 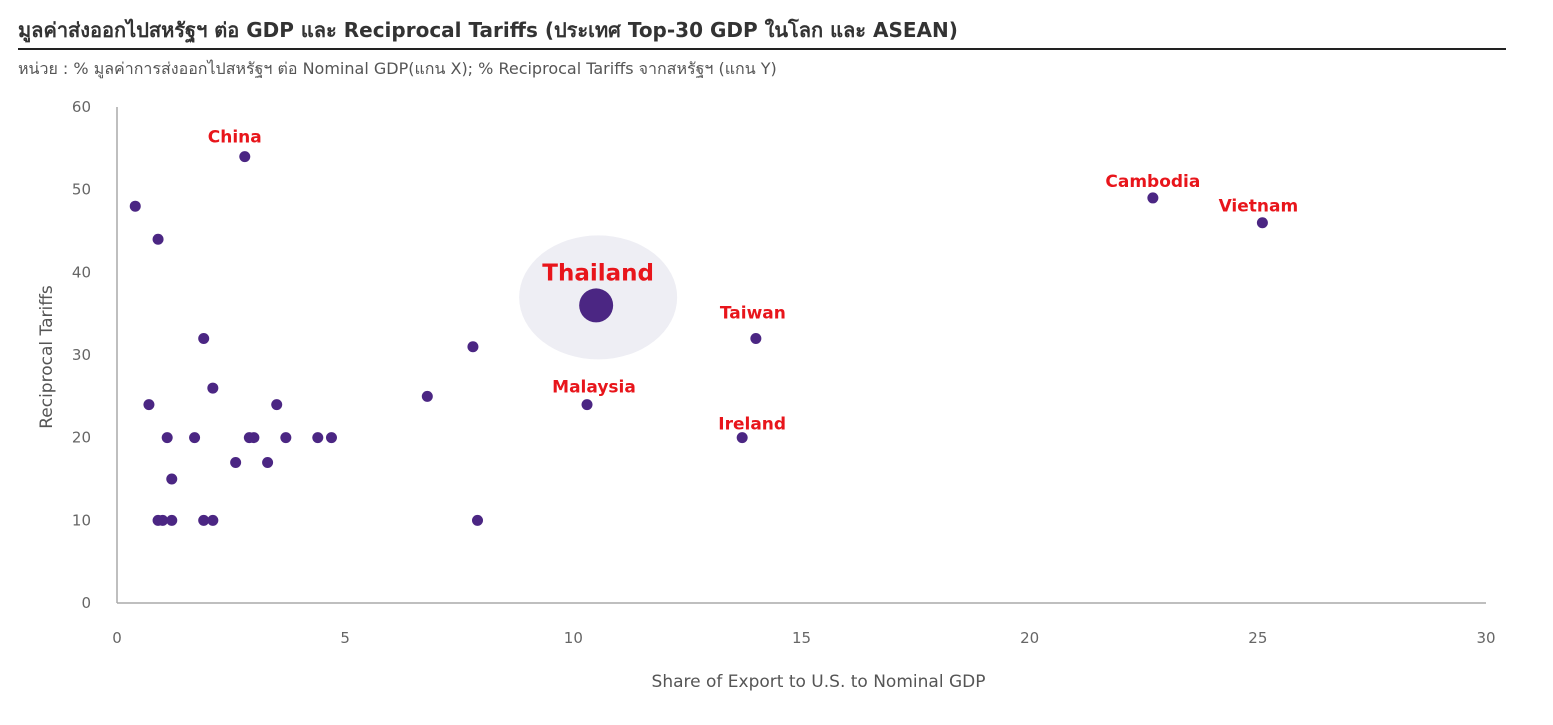 I want to click on label-china: China, so click(x=235, y=138).